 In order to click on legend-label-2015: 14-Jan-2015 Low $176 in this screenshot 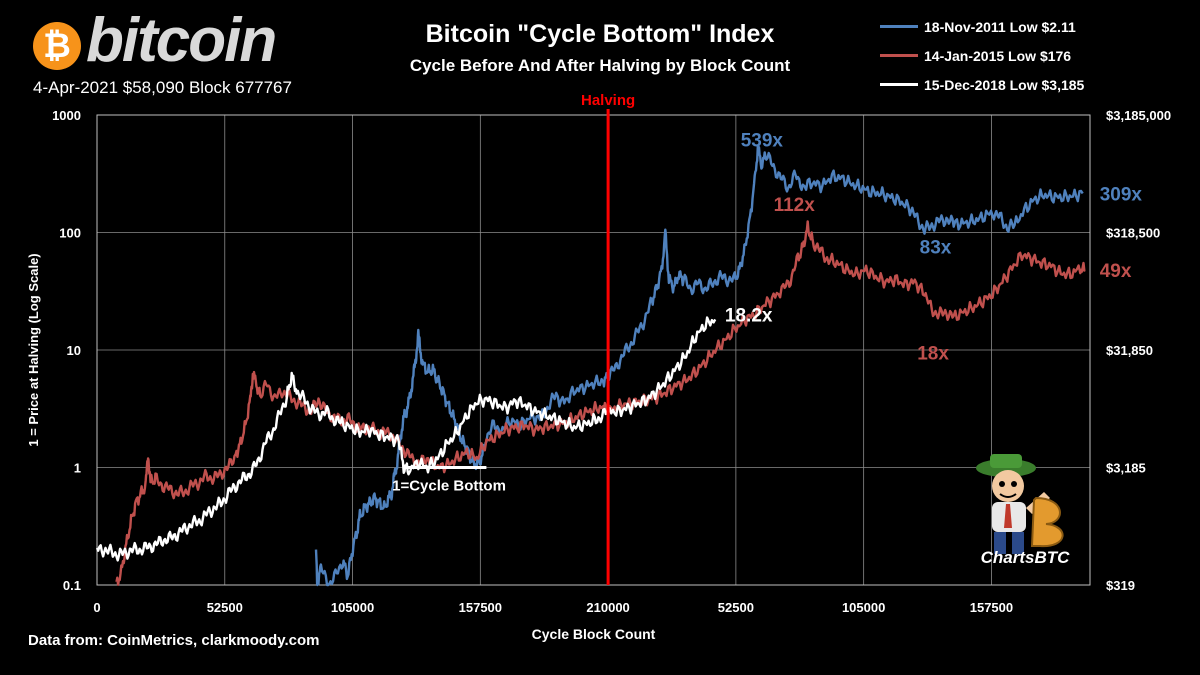, I will do `click(998, 55)`.